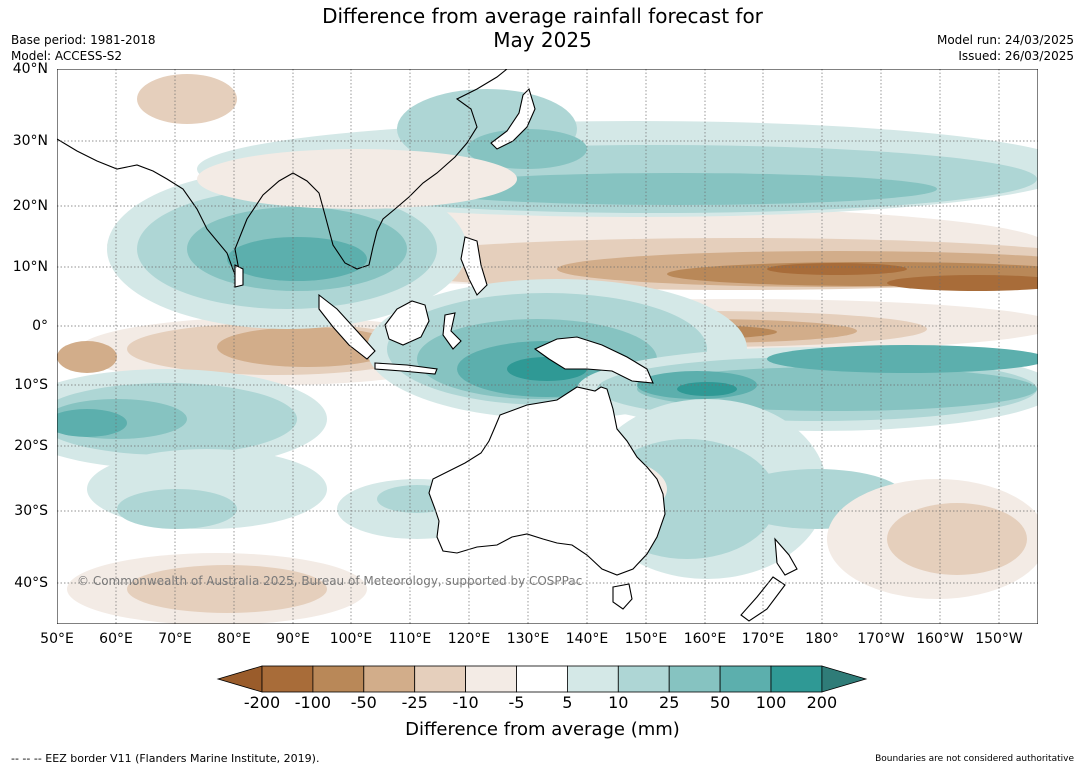 The height and width of the screenshot is (770, 1085). Describe the element at coordinates (410, 639) in the screenshot. I see `x-tick-label: 110°E` at that location.